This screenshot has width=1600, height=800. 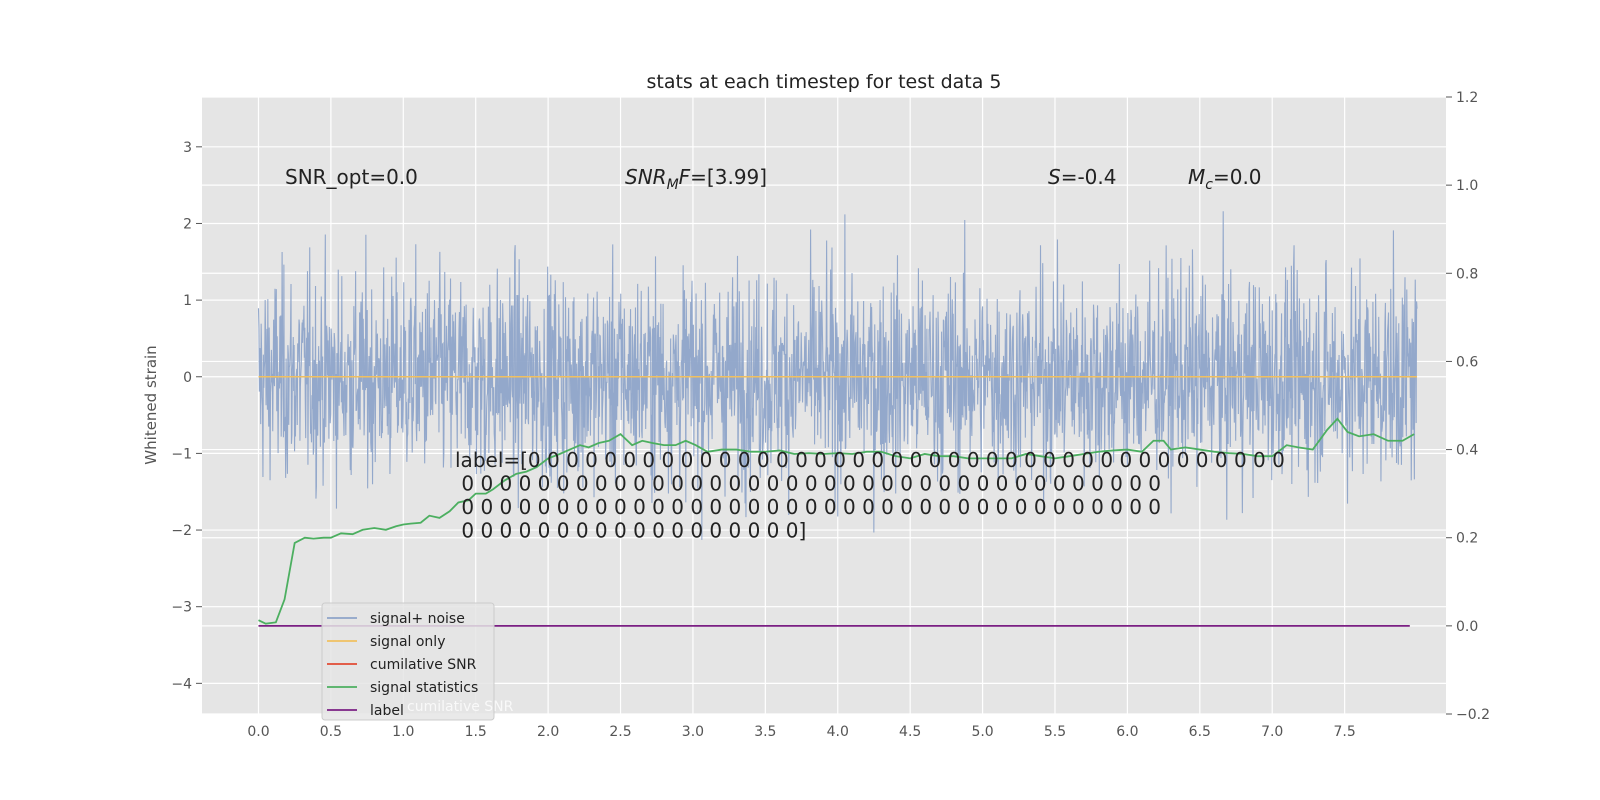 I want to click on x-tick-label: 7.0, so click(x=1272, y=732).